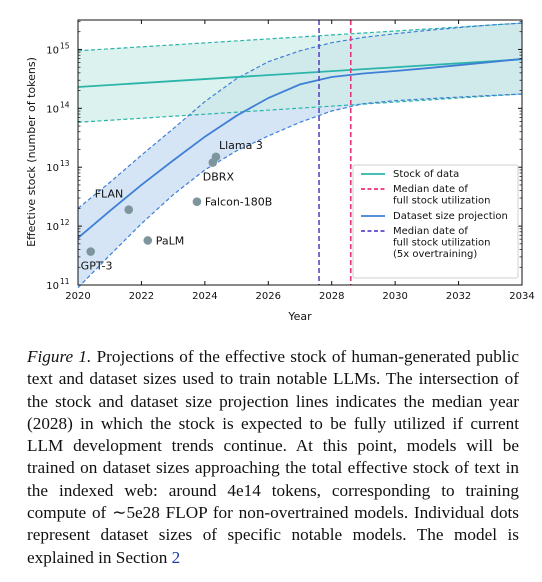  What do you see at coordinates (241, 145) in the screenshot?
I see `model-label: Llama 3` at bounding box center [241, 145].